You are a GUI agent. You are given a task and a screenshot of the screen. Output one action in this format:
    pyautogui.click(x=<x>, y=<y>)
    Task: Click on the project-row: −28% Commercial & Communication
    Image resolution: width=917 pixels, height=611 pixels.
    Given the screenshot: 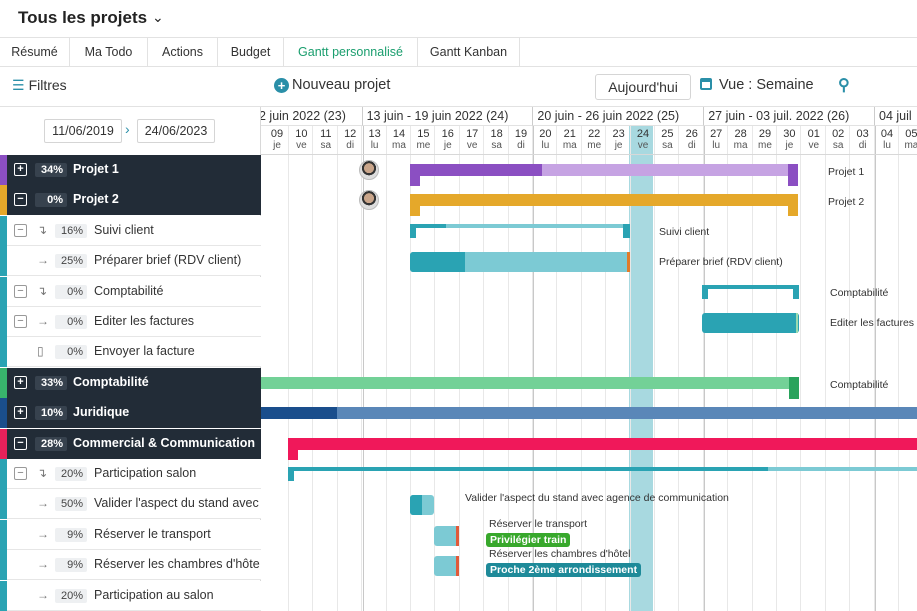 What is the action you would take?
    pyautogui.click(x=130, y=443)
    